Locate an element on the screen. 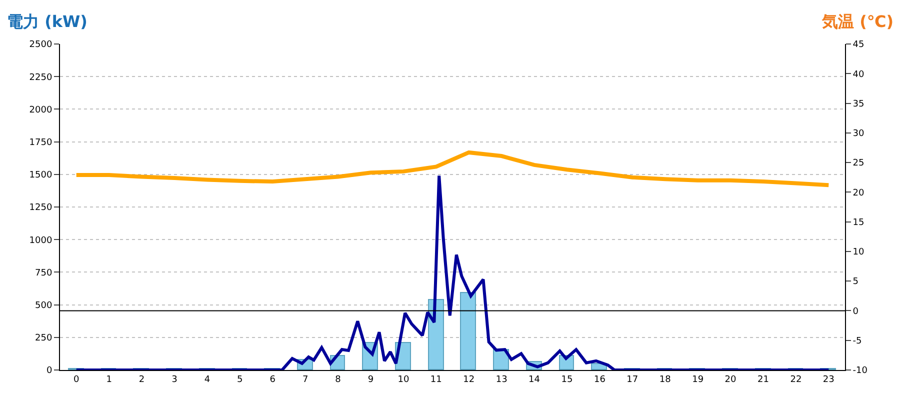  y2-tick-label: -5 is located at coordinates (857, 341).